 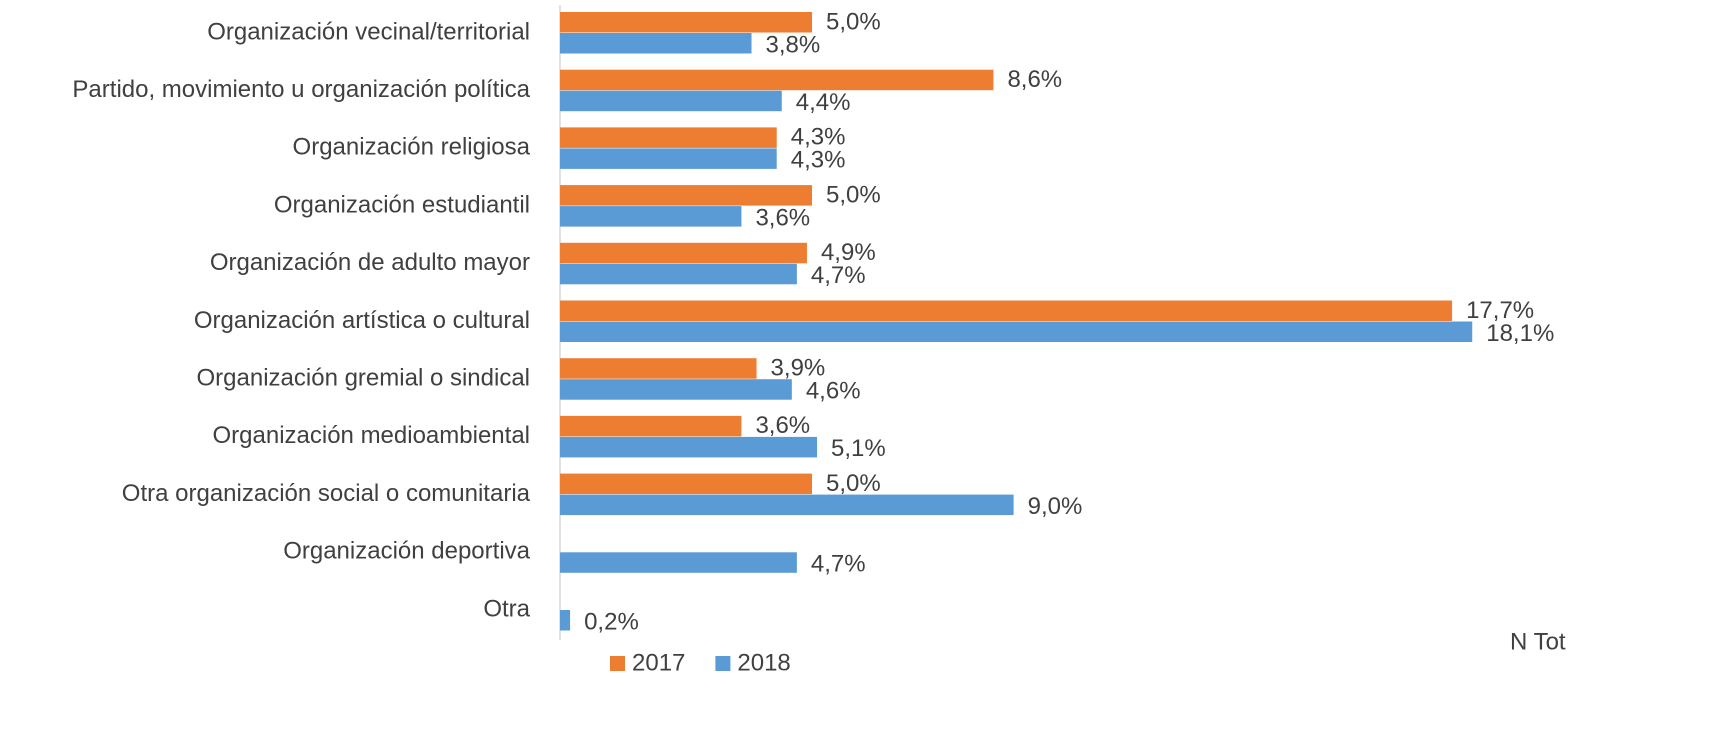 I want to click on data-label: 8,6%, so click(x=1034, y=79).